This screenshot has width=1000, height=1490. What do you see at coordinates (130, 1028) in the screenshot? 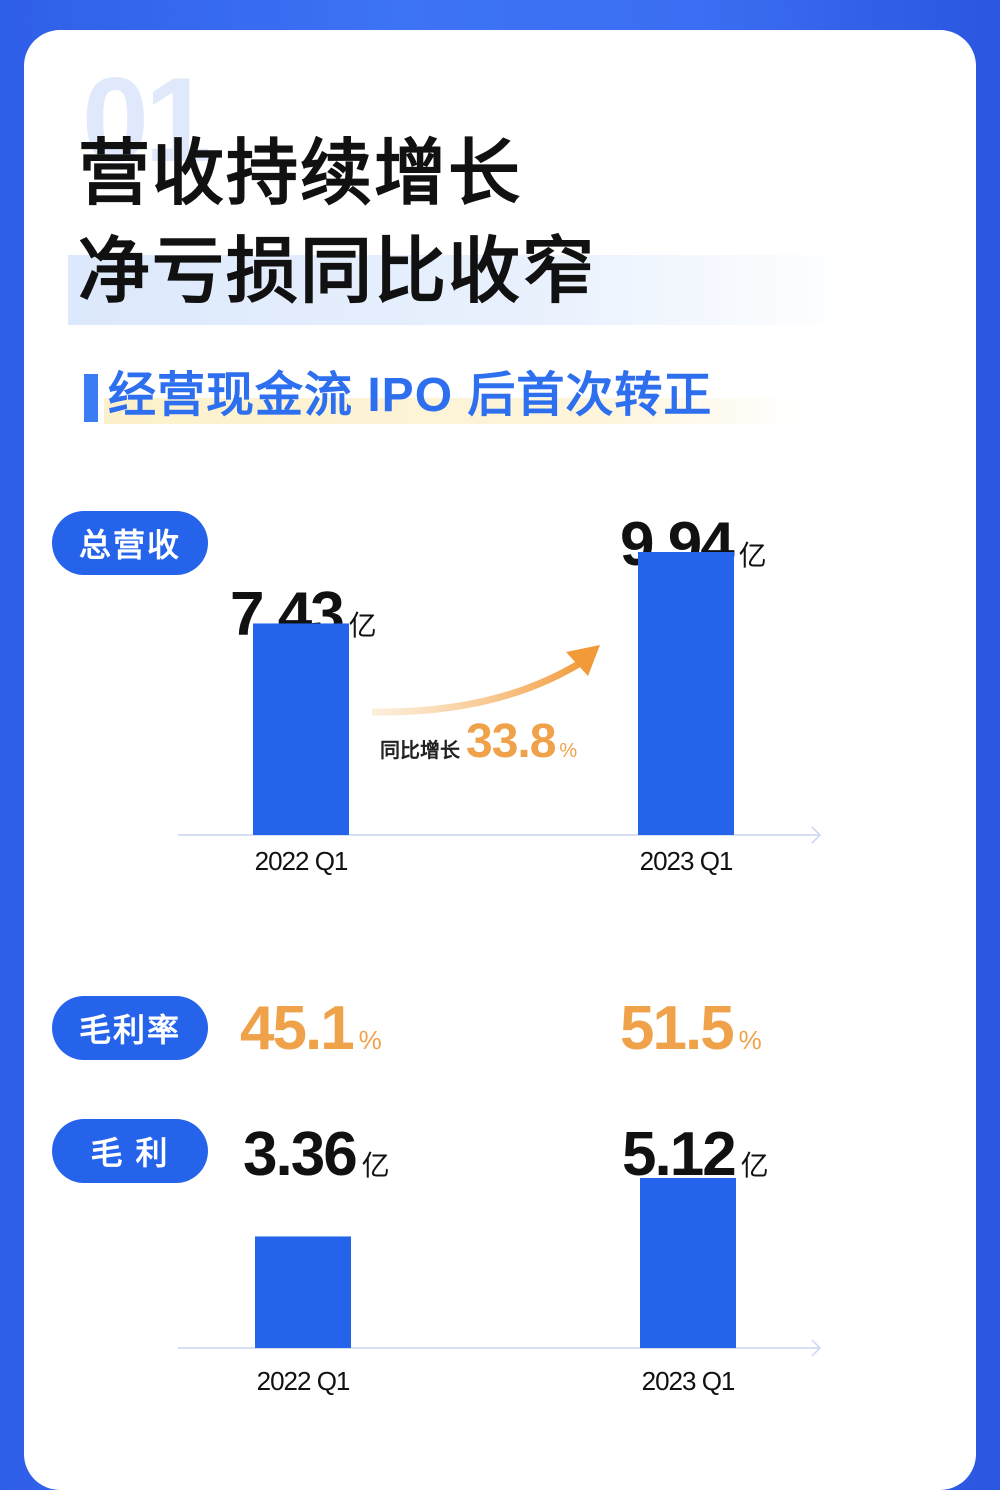
I see `gross-margin-pill: 毛利率` at bounding box center [130, 1028].